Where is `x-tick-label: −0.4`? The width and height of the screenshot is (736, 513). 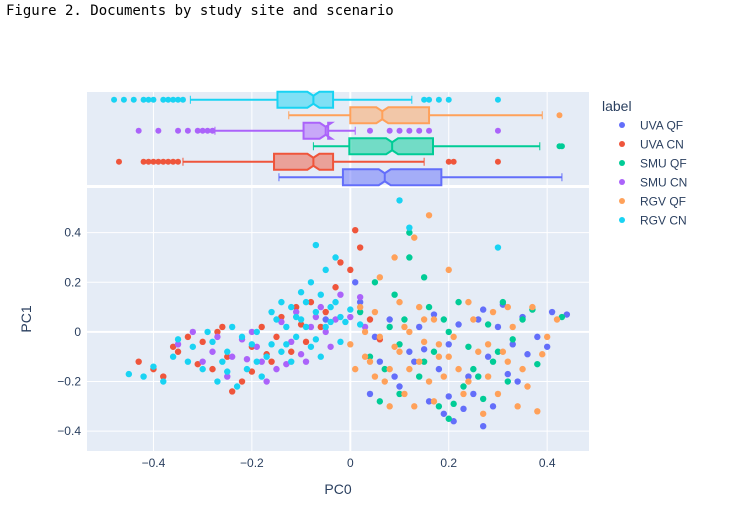 x-tick-label: −0.4 is located at coordinates (154, 463).